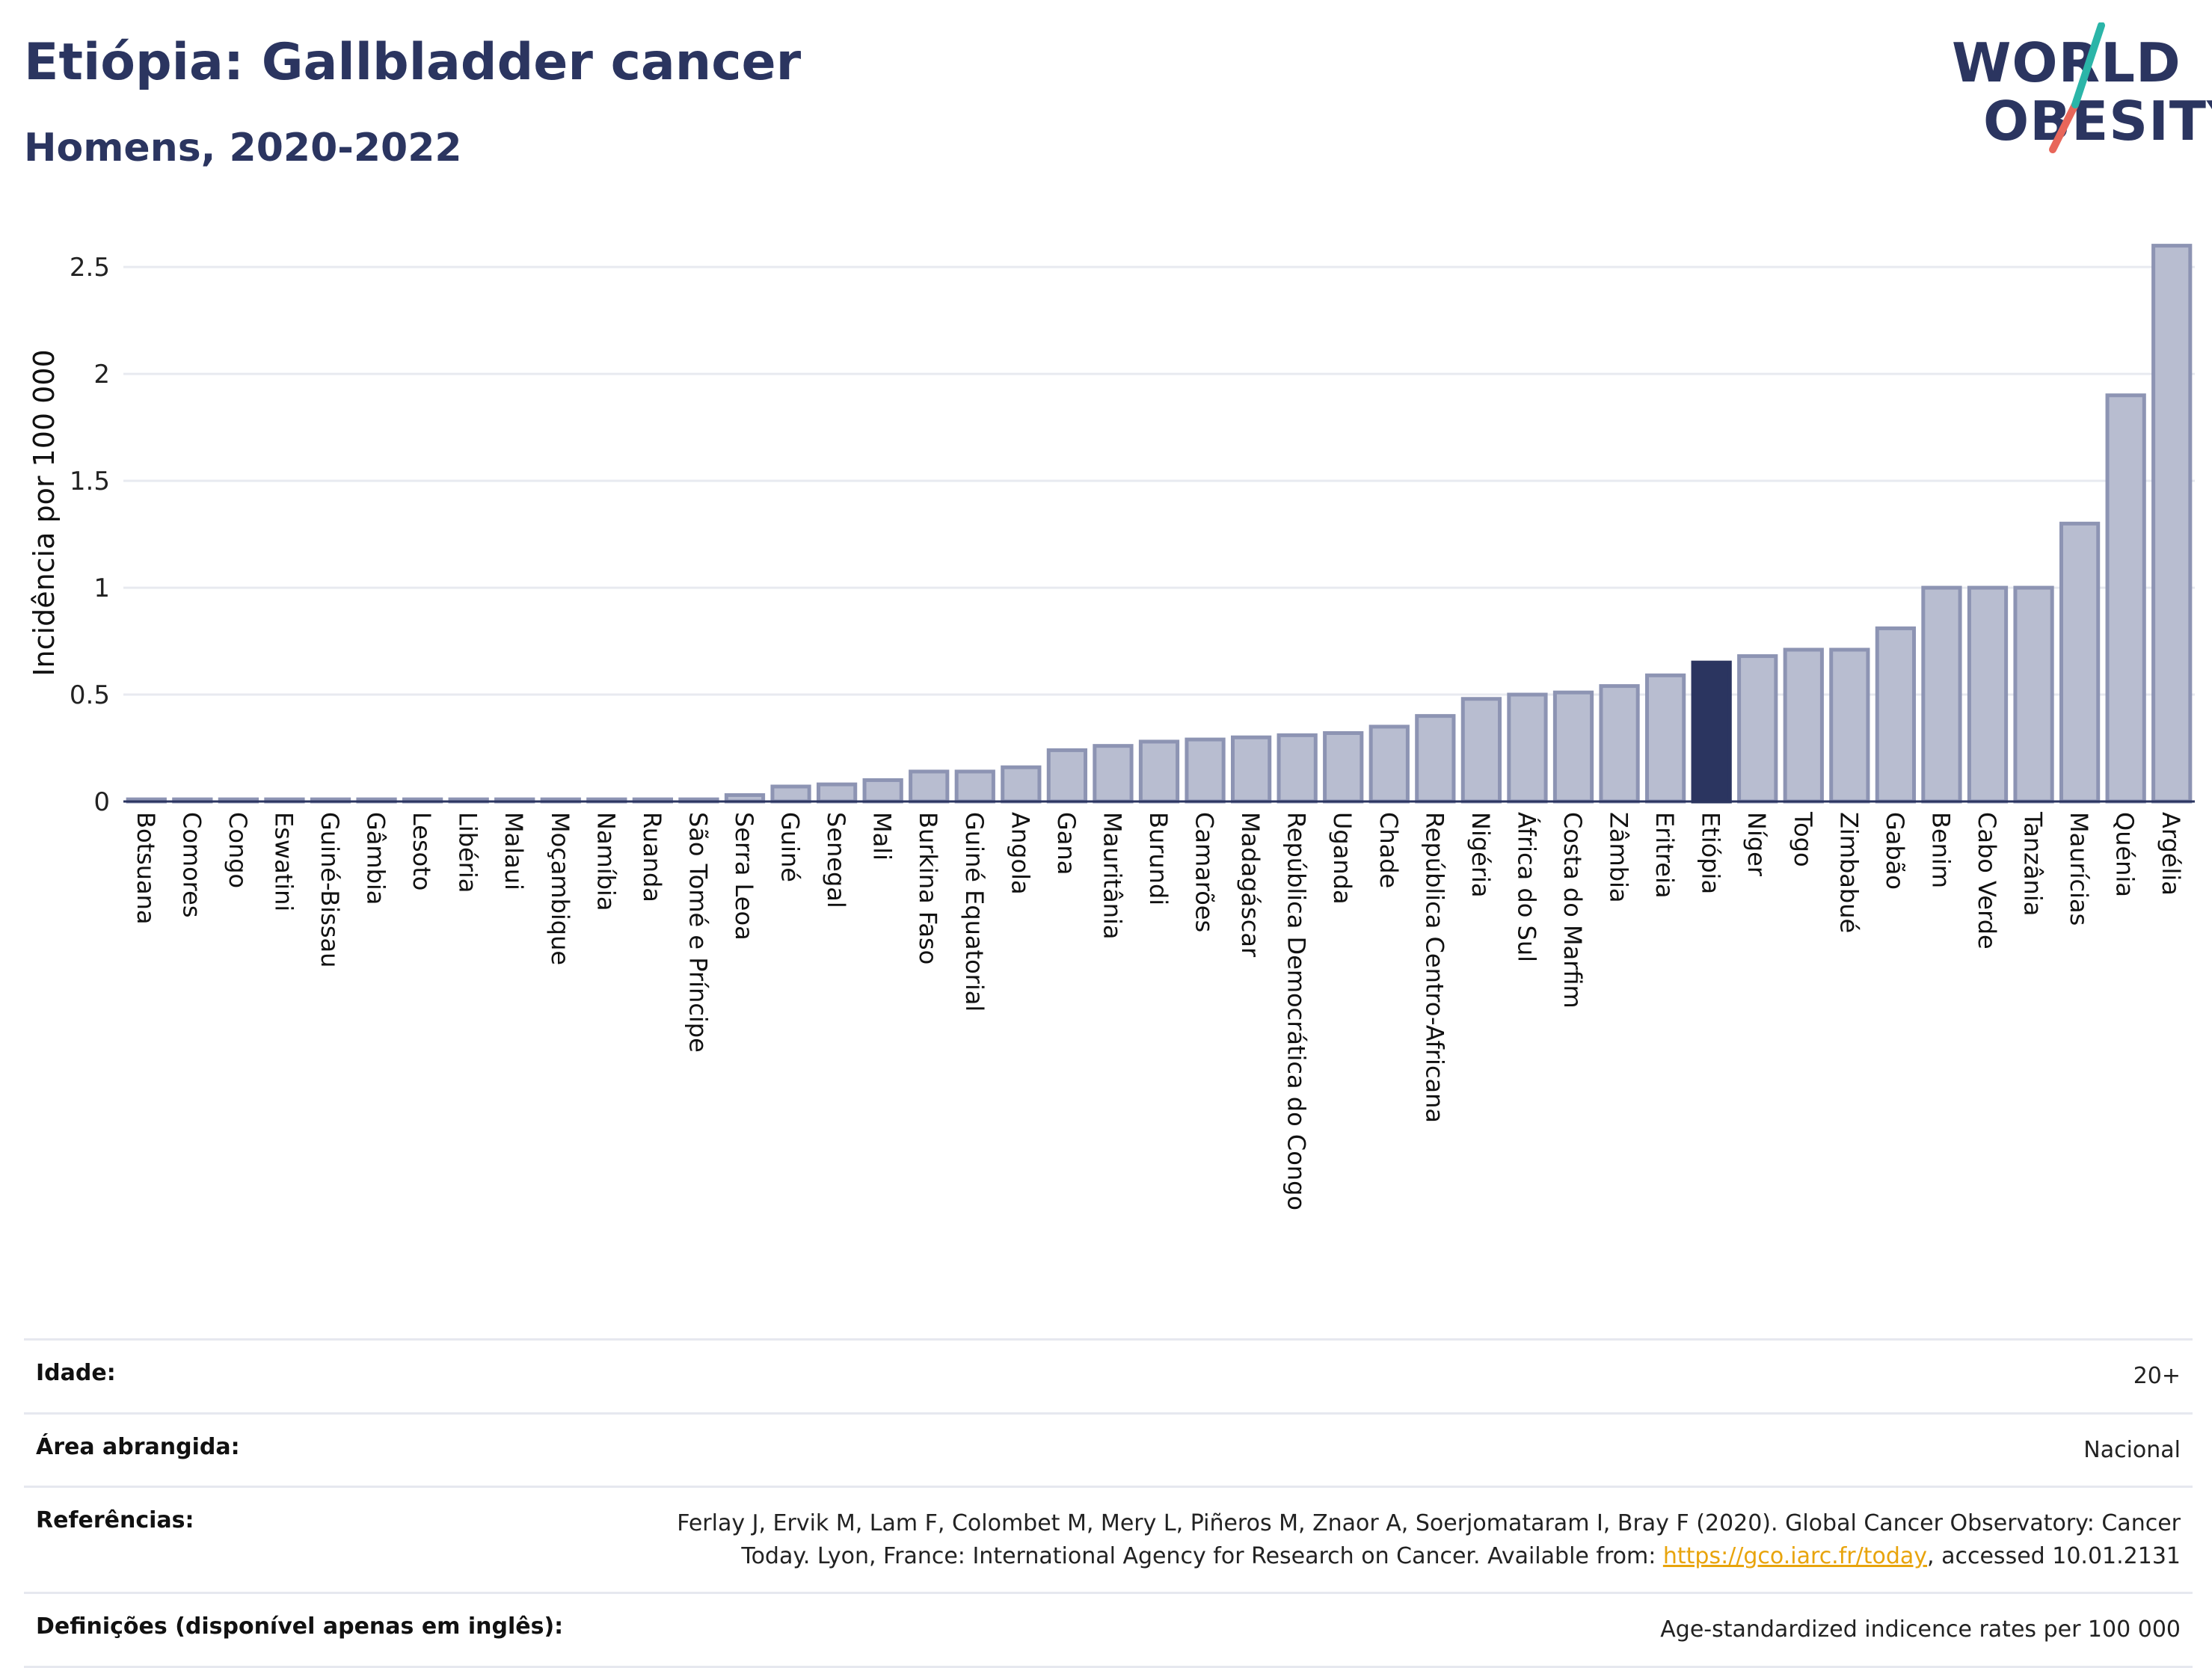 The width and height of the screenshot is (2212, 1668). I want to click on x-category-label: Gana, so click(1066, 843).